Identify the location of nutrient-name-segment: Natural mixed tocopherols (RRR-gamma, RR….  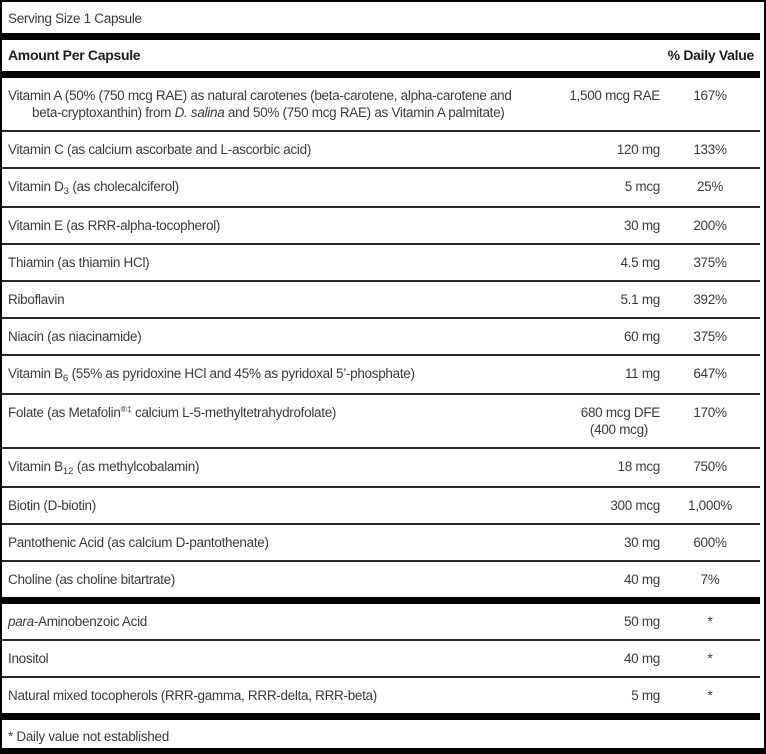
(192, 695).